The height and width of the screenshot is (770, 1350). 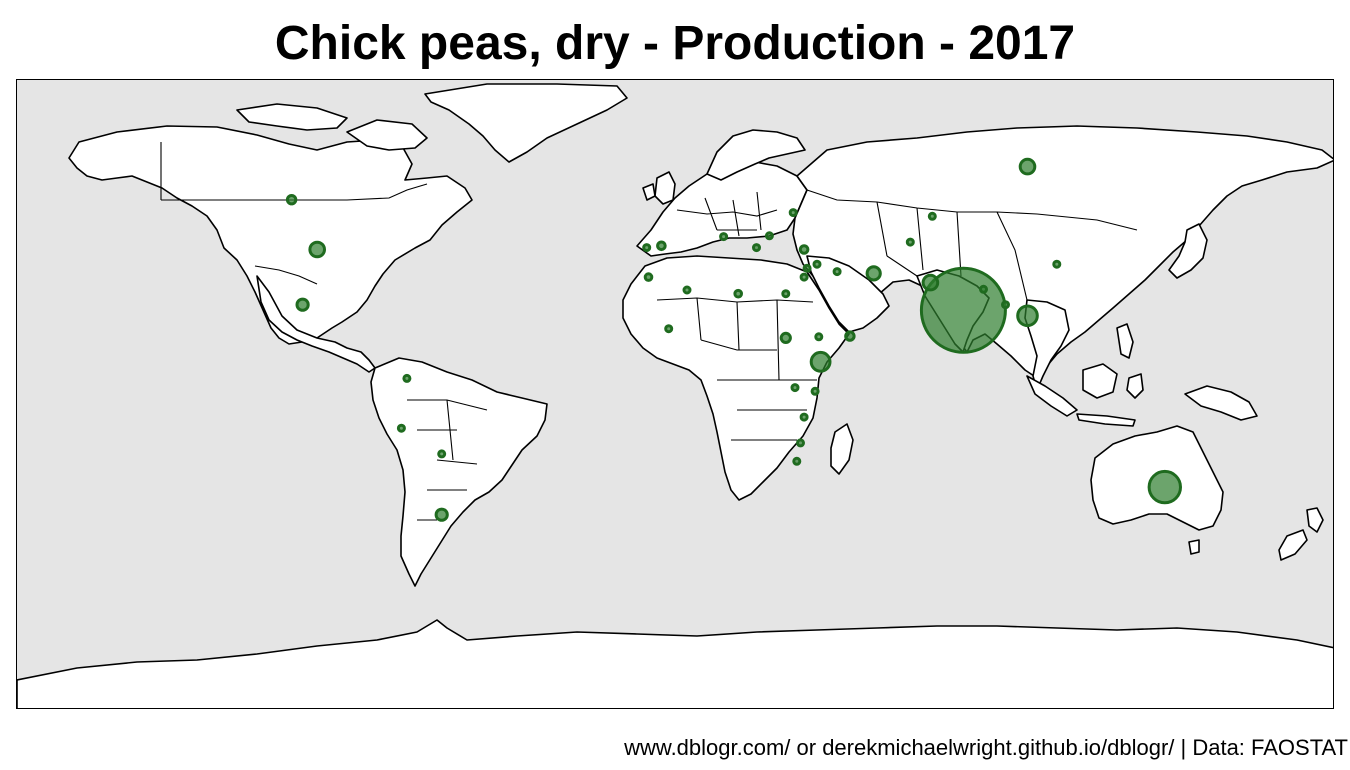 What do you see at coordinates (1165, 487) in the screenshot?
I see `bubble-australia` at bounding box center [1165, 487].